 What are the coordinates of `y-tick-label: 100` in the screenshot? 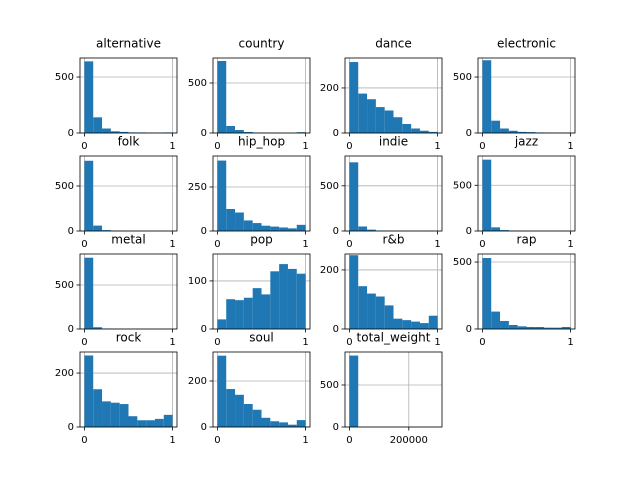 It's located at (197, 281).